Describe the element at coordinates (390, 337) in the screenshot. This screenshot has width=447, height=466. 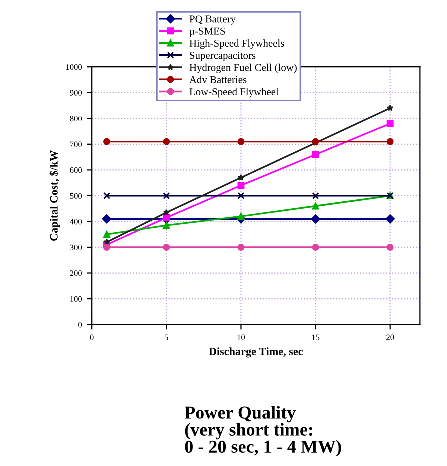
I see `x-tick-label: 20` at that location.